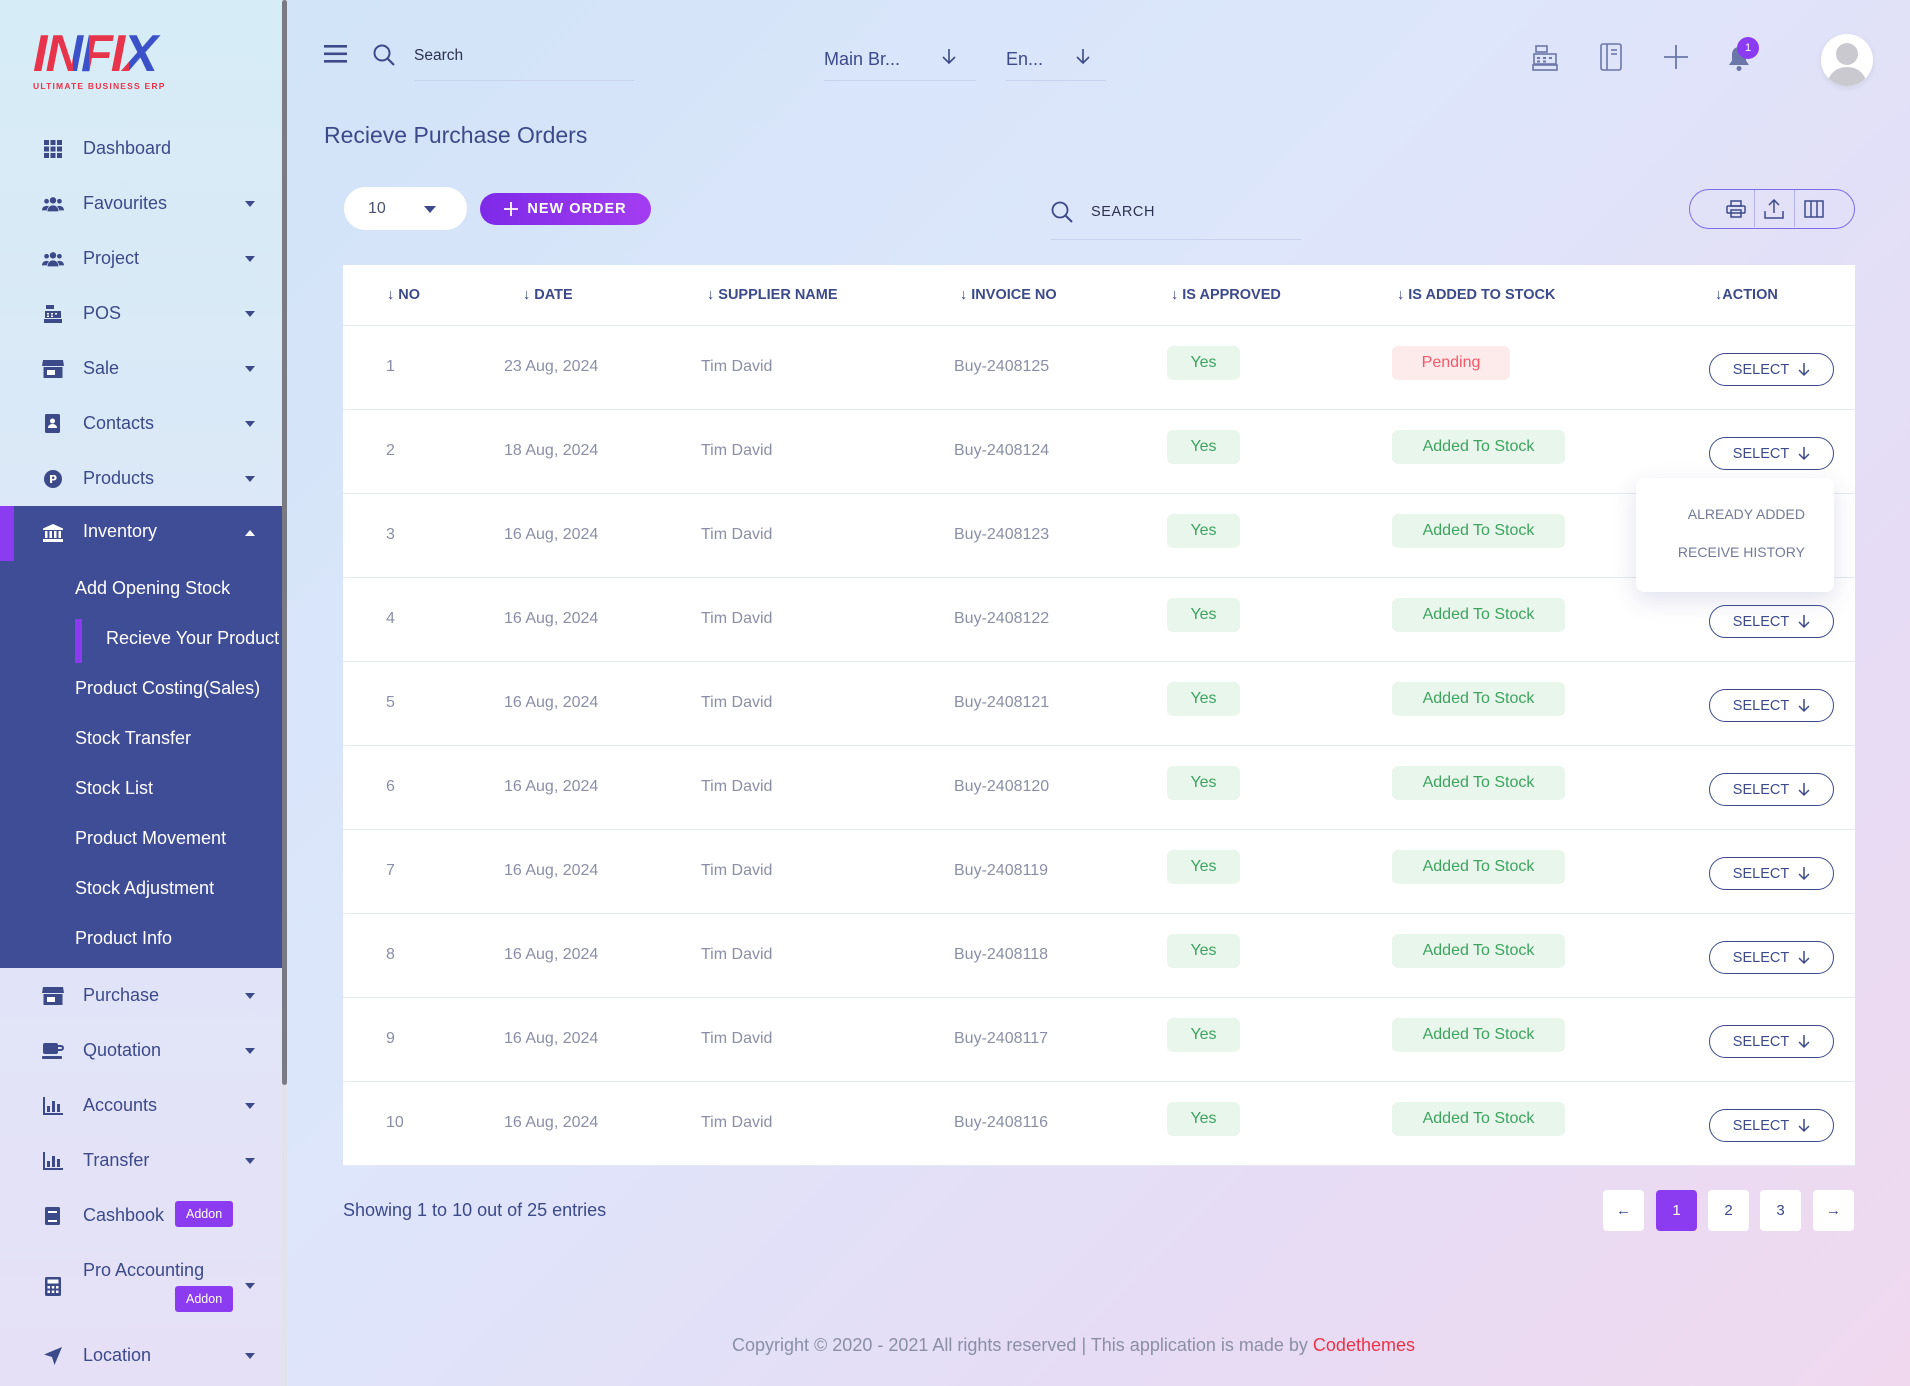 The image size is (1910, 1386). What do you see at coordinates (141, 368) in the screenshot?
I see `sidebar-item-sale: Sale` at bounding box center [141, 368].